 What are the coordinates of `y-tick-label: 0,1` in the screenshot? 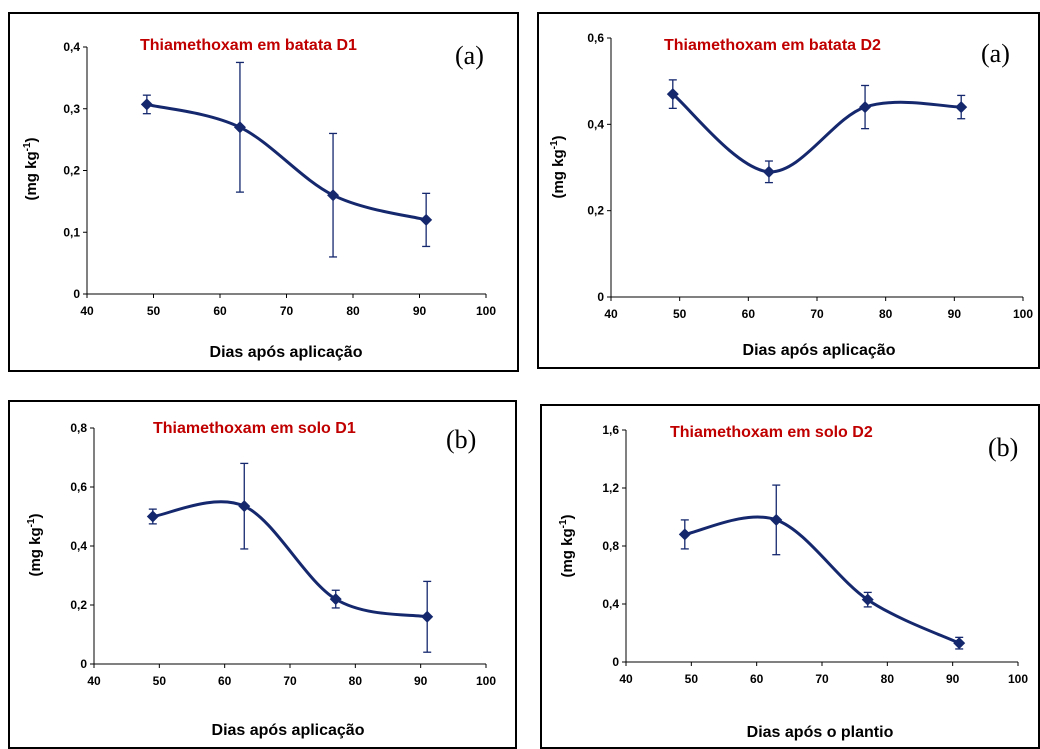 It's located at (71, 232).